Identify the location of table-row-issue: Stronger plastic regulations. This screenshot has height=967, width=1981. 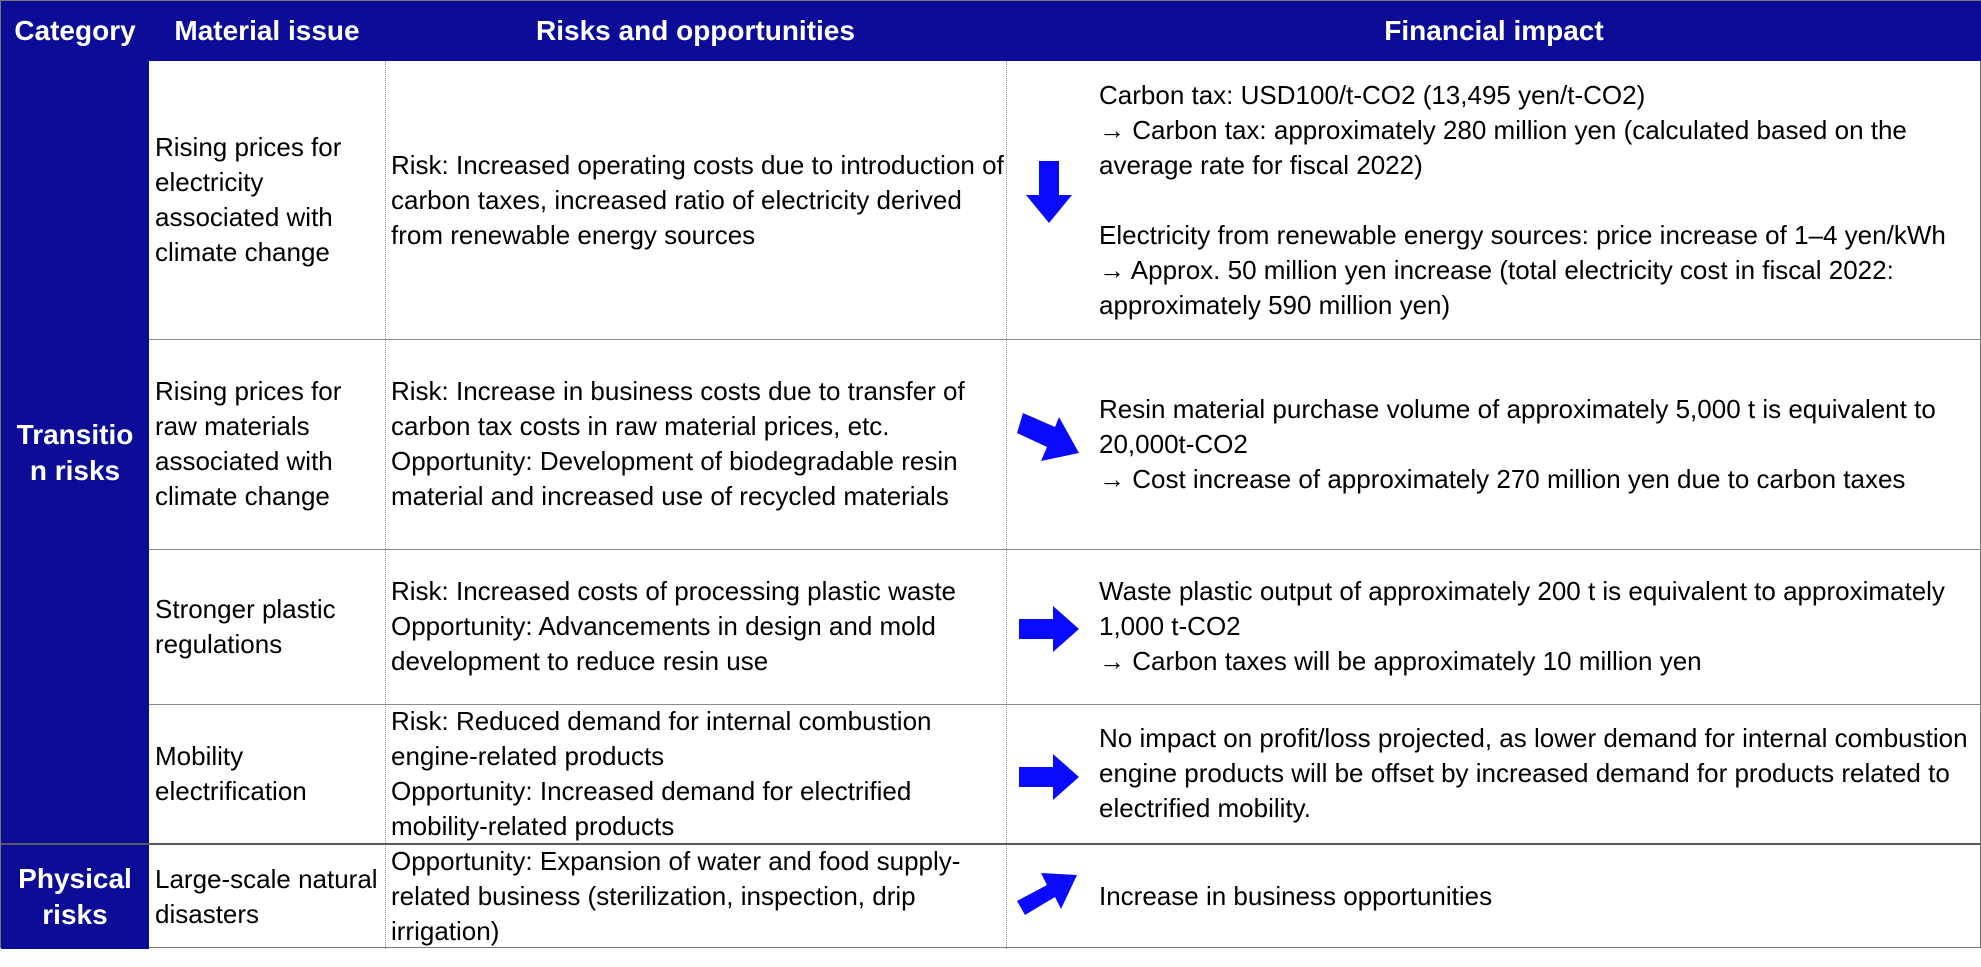
(245, 626).